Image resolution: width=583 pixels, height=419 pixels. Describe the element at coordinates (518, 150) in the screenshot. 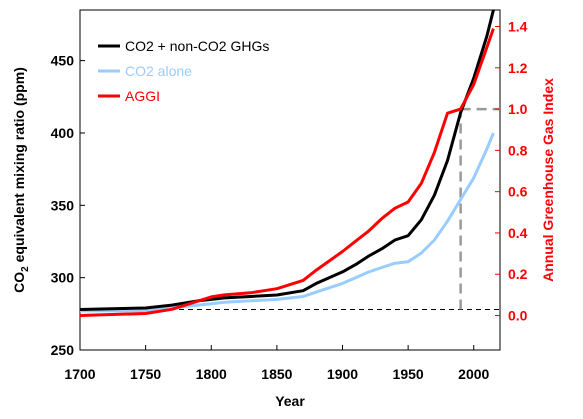

I see `y-right-tick-label: 0.8` at that location.